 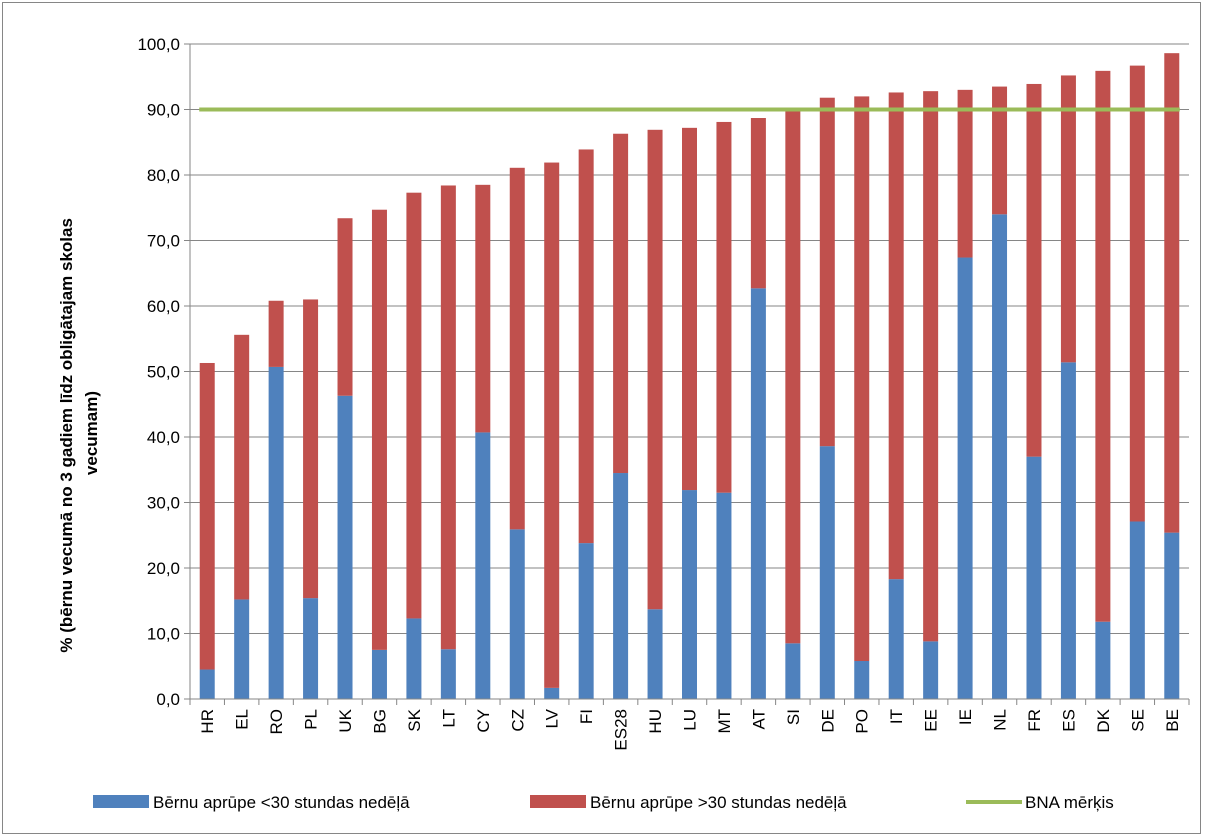 What do you see at coordinates (379, 721) in the screenshot?
I see `x-tick-label: BG` at bounding box center [379, 721].